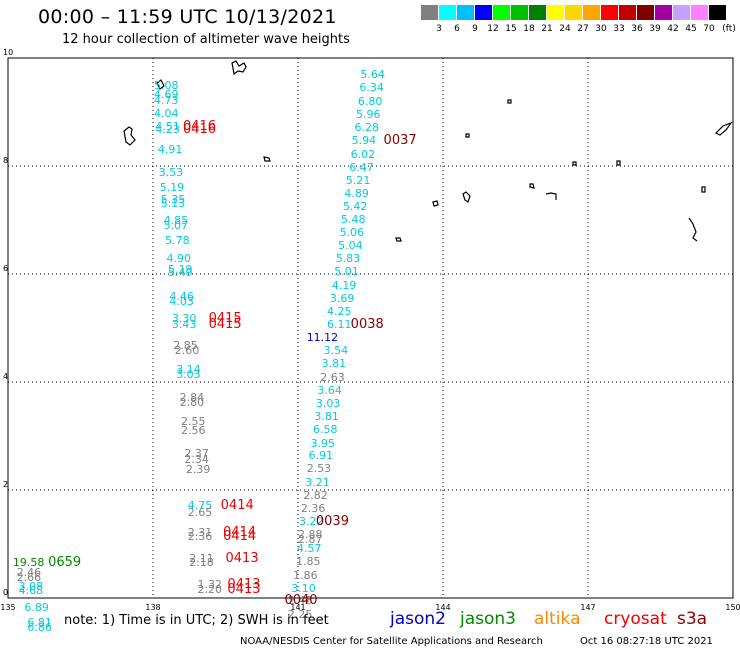 The height and width of the screenshot is (650, 740). Describe the element at coordinates (185, 345) in the screenshot. I see `wave-height-label: 2.85` at that location.